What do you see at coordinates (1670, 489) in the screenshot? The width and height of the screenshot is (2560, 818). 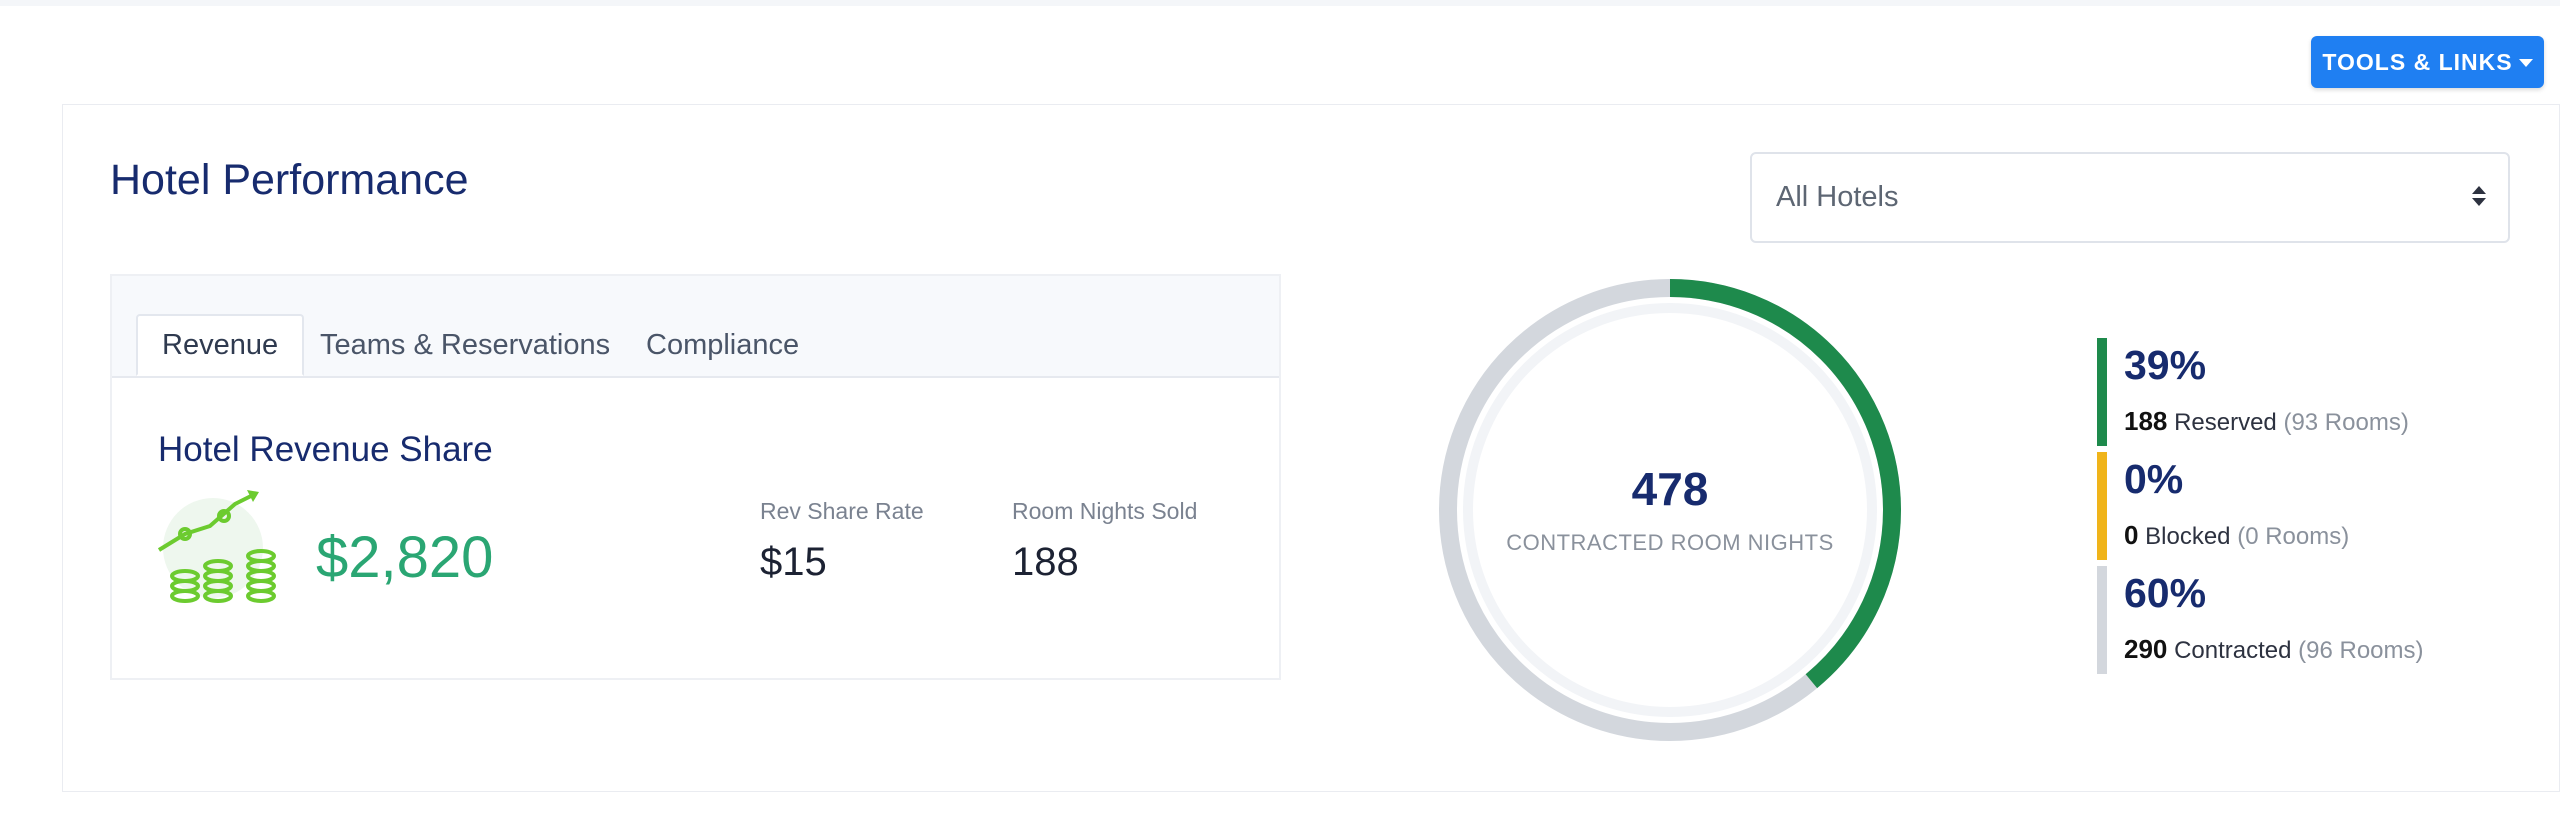 I see `donut-total: 478` at bounding box center [1670, 489].